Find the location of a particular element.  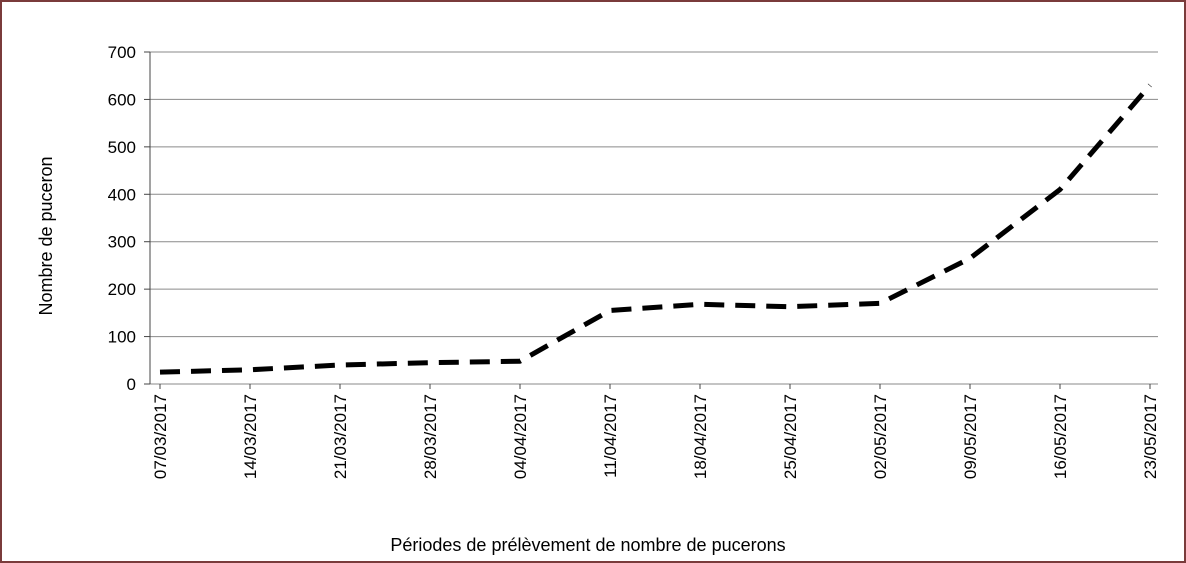

x-tick-label: 07/03/2017 is located at coordinates (160, 436).